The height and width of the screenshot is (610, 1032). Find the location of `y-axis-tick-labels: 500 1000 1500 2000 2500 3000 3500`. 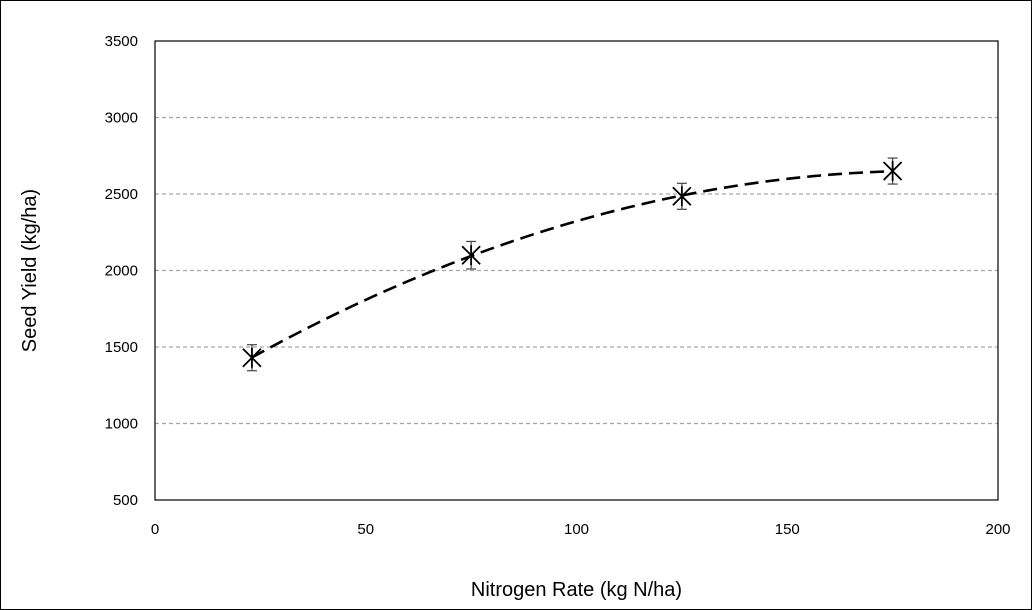

y-axis-tick-labels: 500 1000 1500 2000 2500 3000 3500 is located at coordinates (121, 271).